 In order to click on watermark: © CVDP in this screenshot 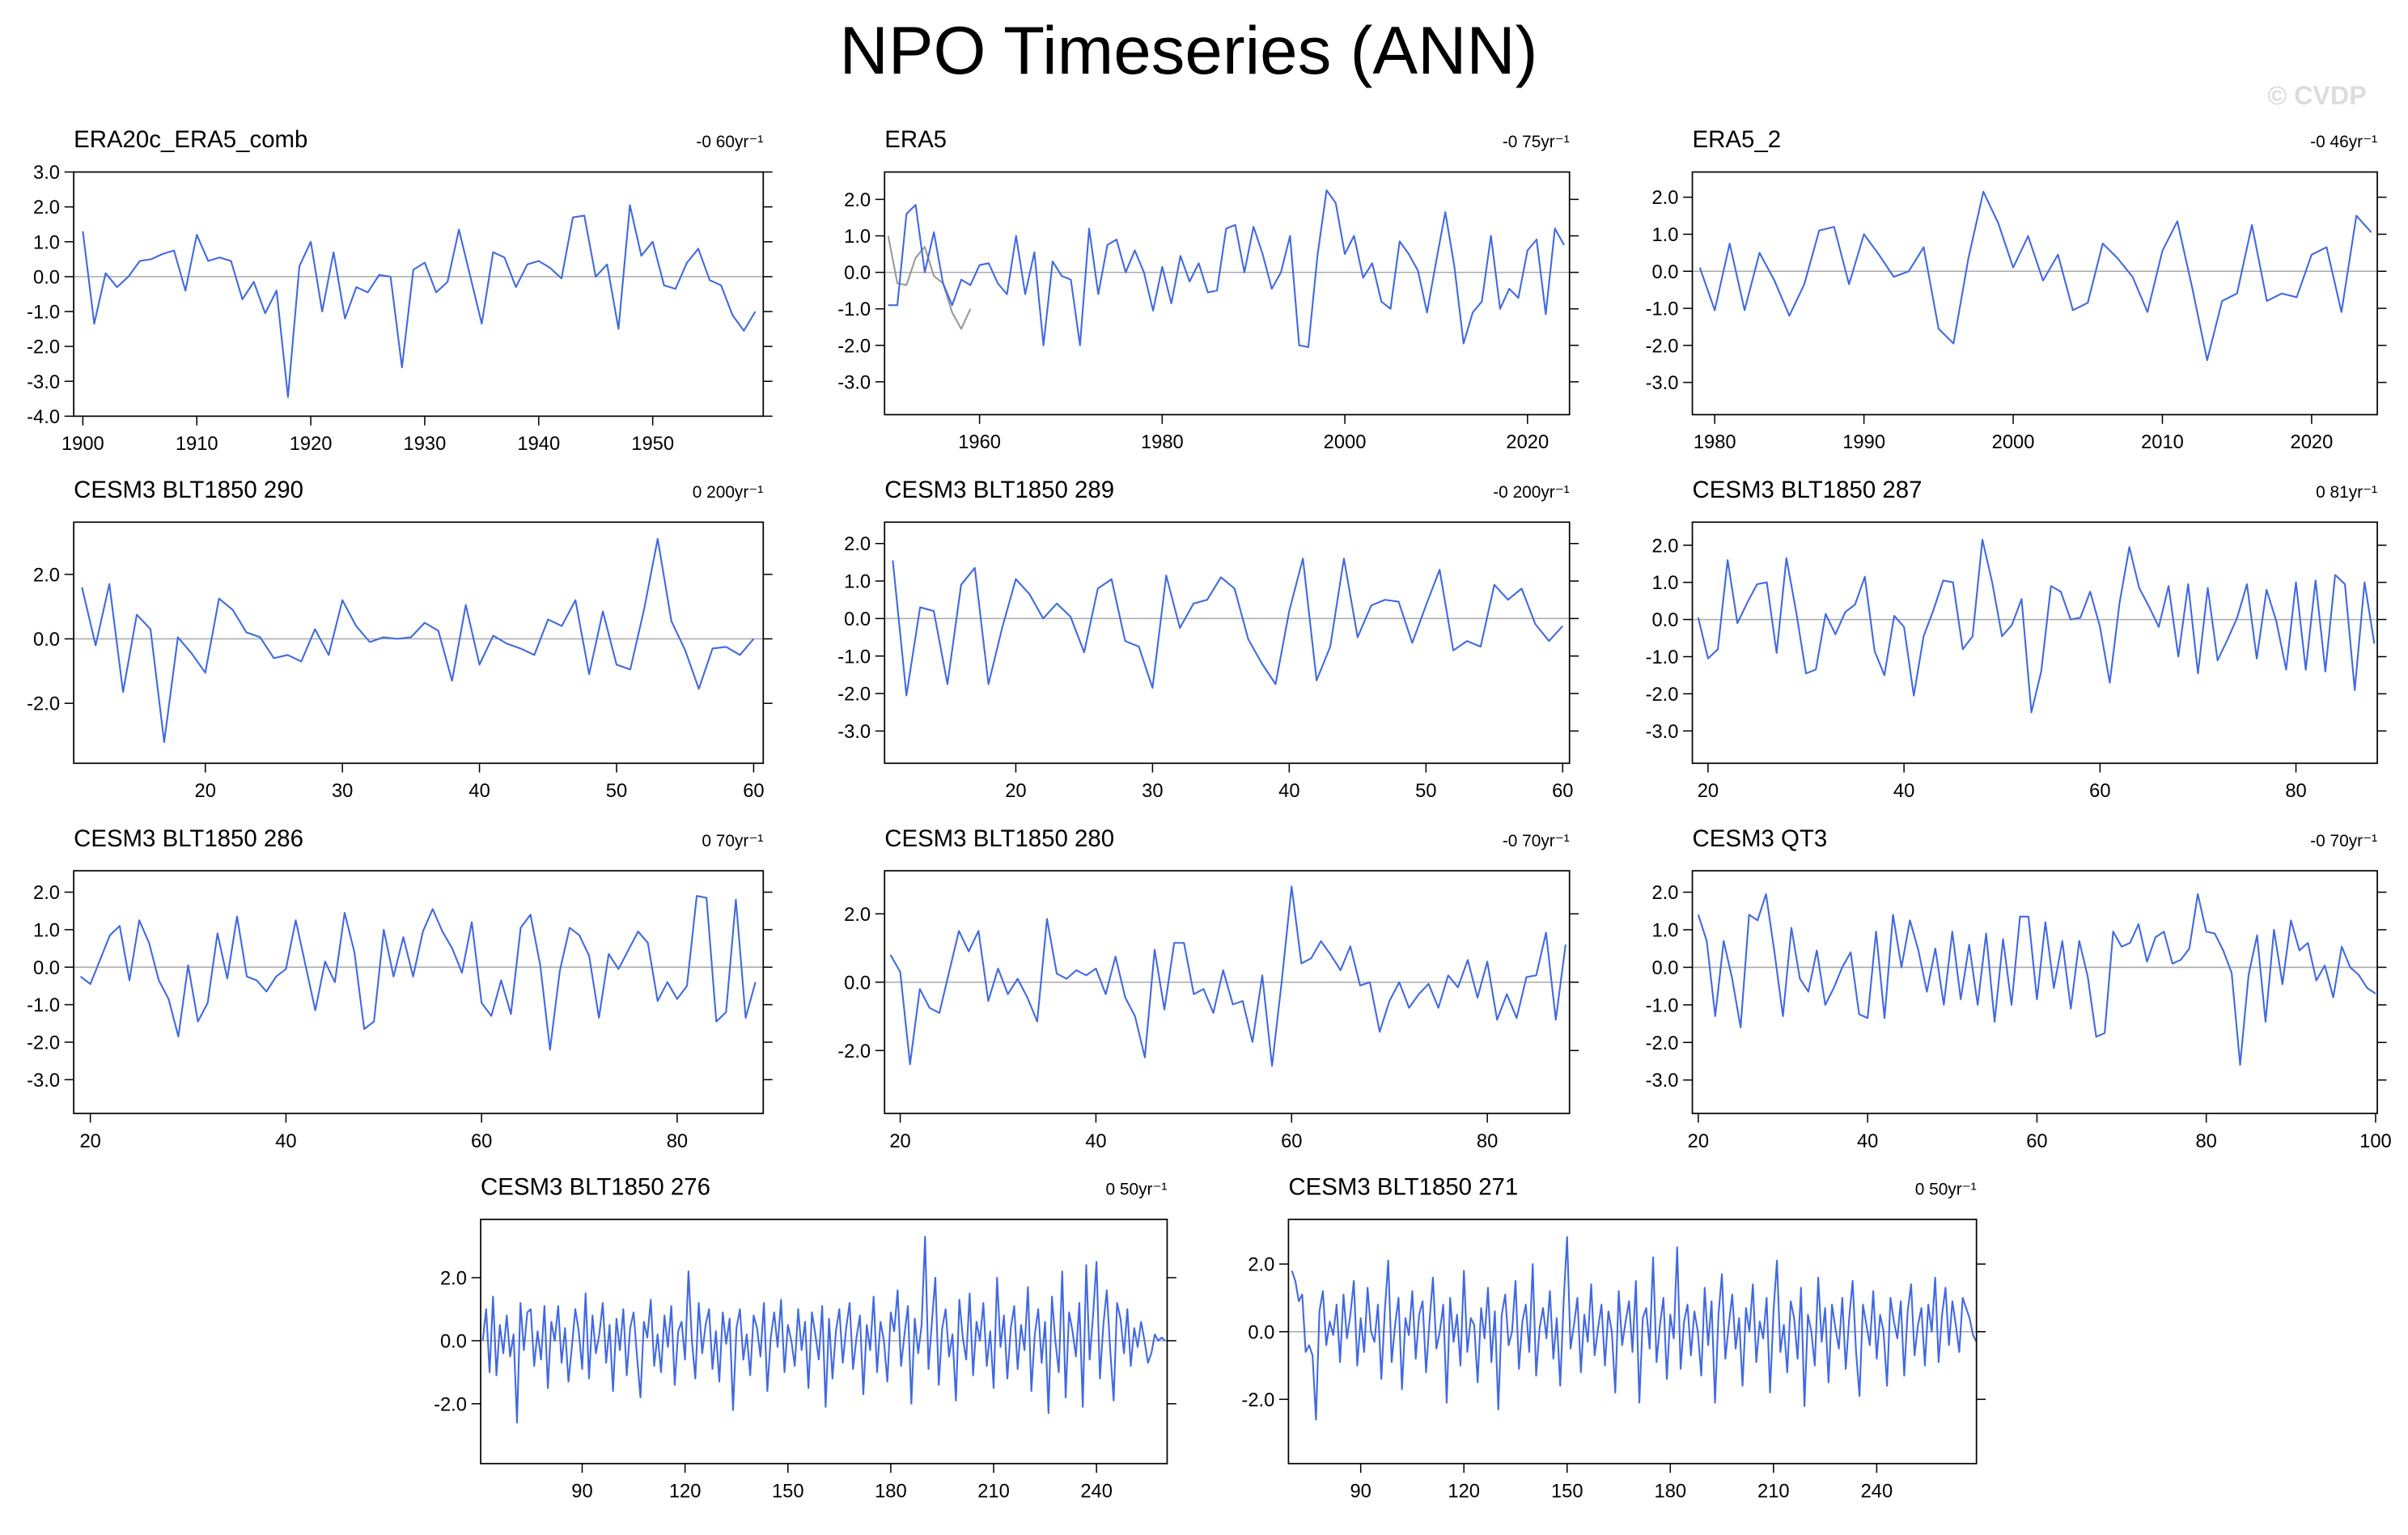, I will do `click(2316, 95)`.